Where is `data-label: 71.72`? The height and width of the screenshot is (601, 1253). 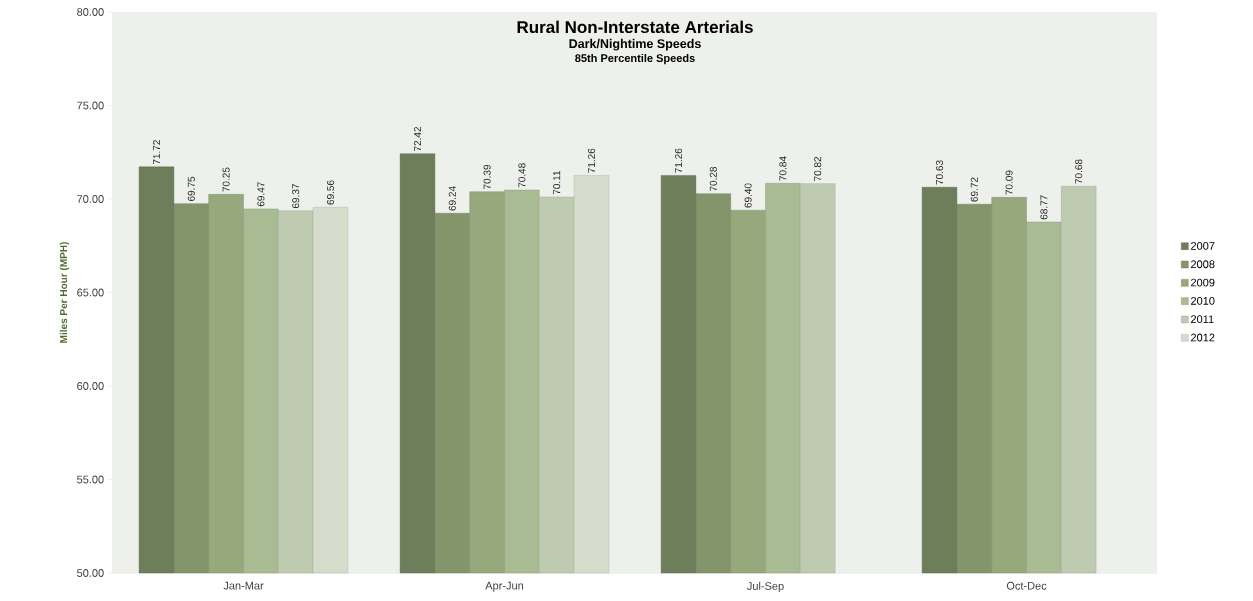 data-label: 71.72 is located at coordinates (156, 152).